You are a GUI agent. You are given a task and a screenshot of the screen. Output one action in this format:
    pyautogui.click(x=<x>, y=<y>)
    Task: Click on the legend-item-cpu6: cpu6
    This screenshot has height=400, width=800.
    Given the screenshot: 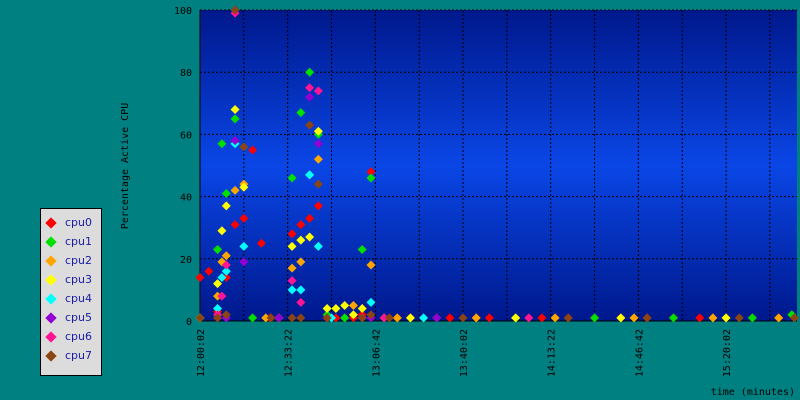 What is the action you would take?
    pyautogui.click(x=73, y=336)
    